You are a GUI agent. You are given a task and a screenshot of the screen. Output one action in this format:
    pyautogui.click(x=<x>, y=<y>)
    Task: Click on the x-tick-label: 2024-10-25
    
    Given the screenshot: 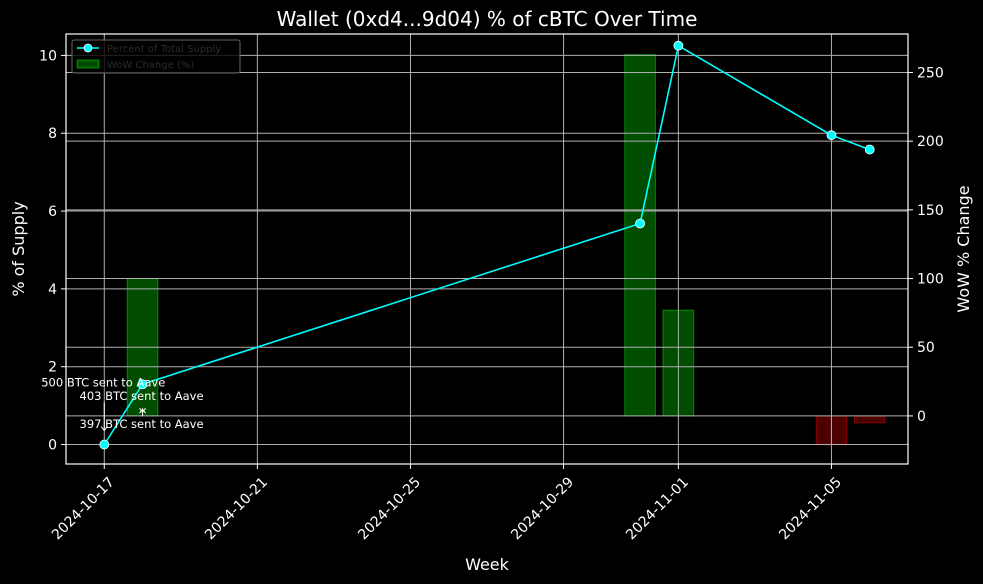 What is the action you would take?
    pyautogui.click(x=389, y=508)
    